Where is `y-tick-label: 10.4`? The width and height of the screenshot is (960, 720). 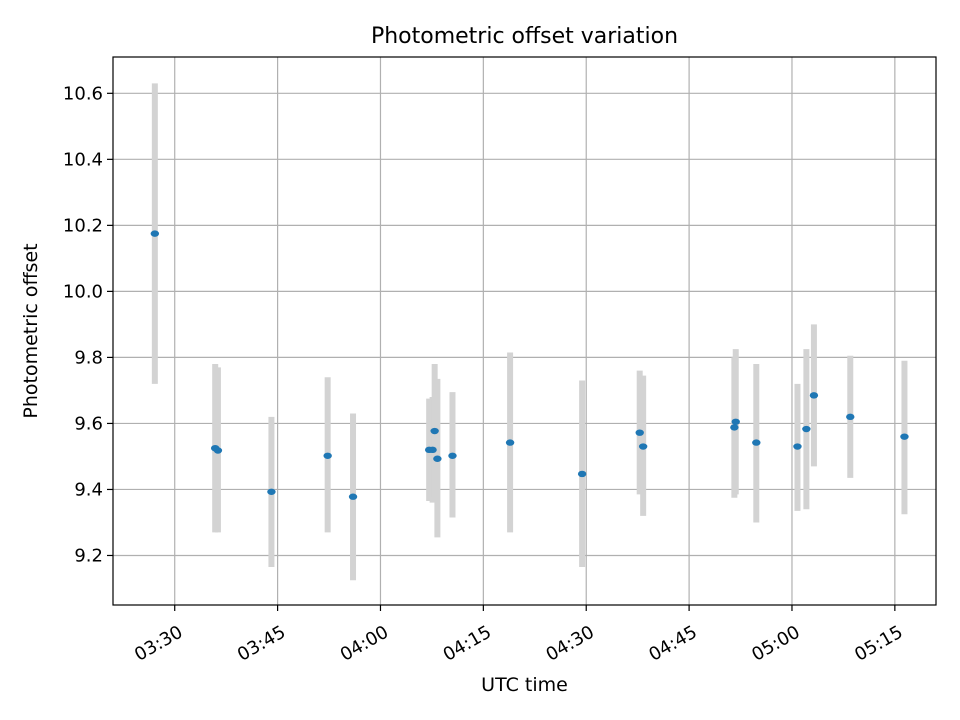
y-tick-label: 10.4 is located at coordinates (83, 159).